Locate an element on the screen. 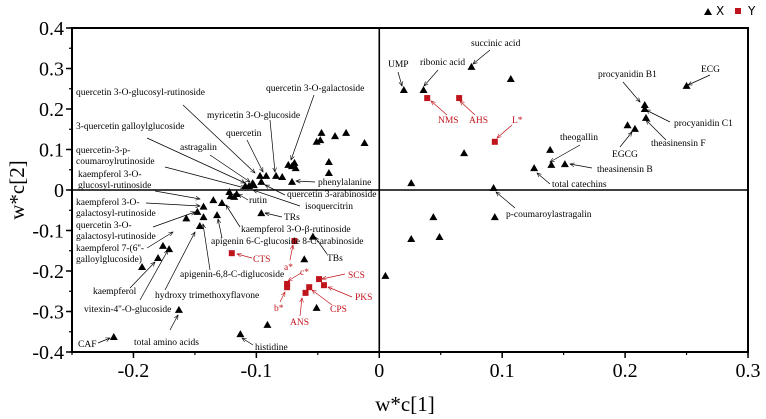  annotation-label: procyanidin C1 is located at coordinates (703, 124).